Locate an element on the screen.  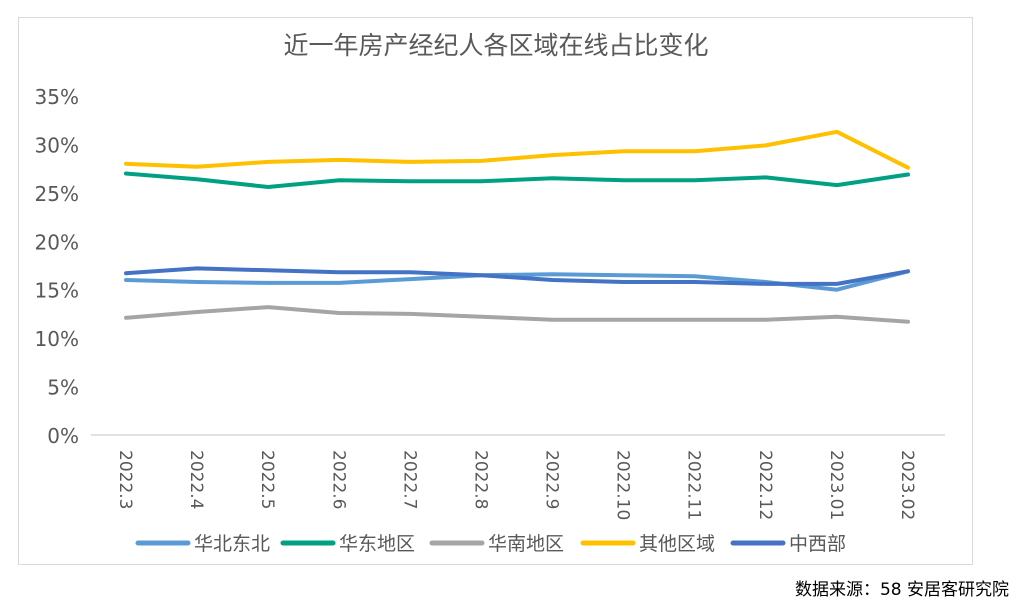
legend-label: 其他区域 is located at coordinates (677, 544).